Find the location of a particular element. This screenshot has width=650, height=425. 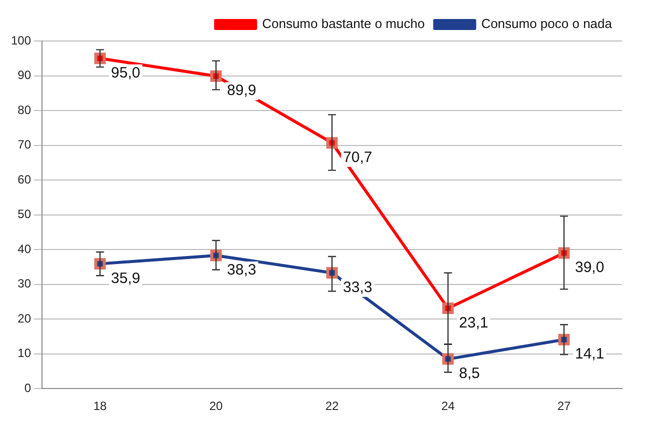

y-tick-label: 0 is located at coordinates (28, 387).